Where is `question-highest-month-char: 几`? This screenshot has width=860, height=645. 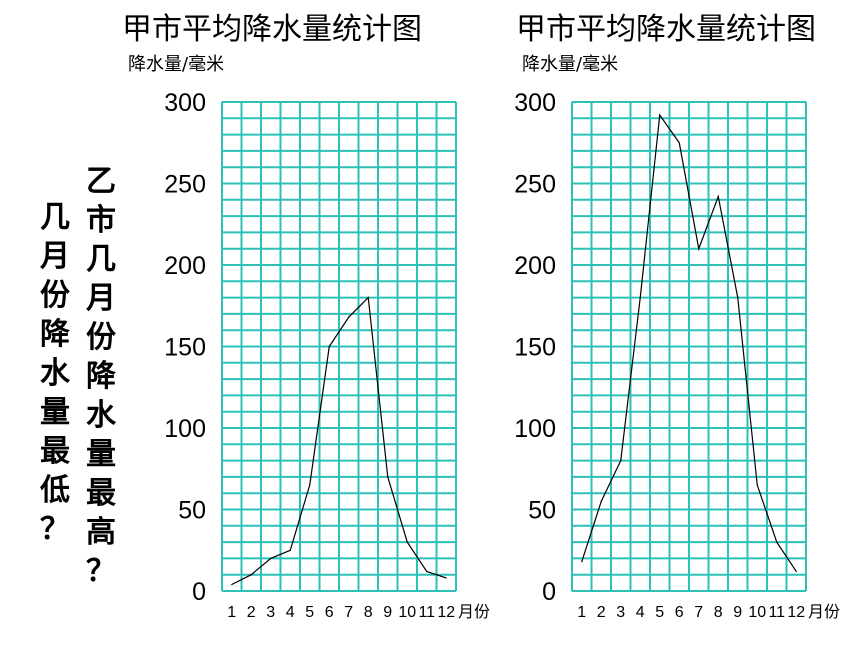 question-highest-month-char: 几 is located at coordinates (101, 259).